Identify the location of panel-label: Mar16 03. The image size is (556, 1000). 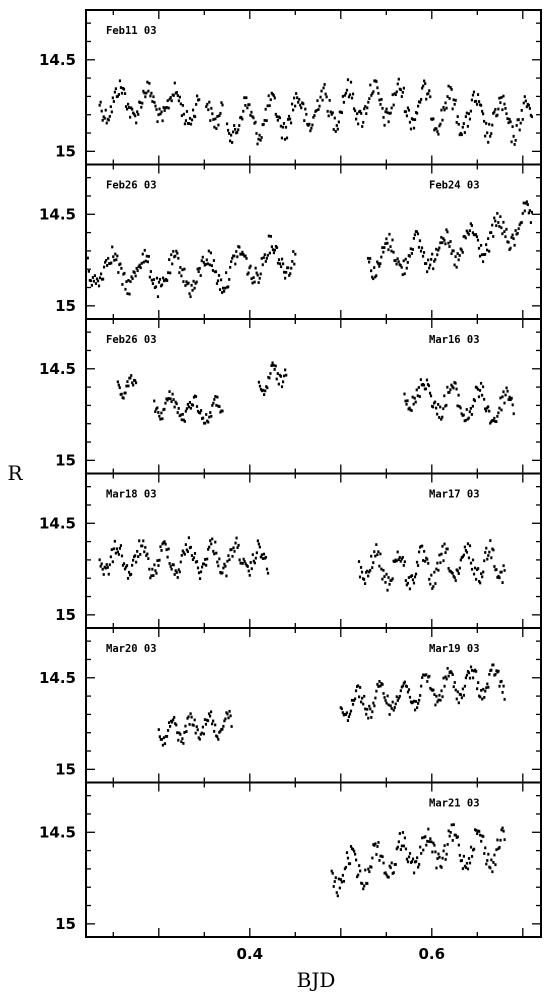
(454, 340).